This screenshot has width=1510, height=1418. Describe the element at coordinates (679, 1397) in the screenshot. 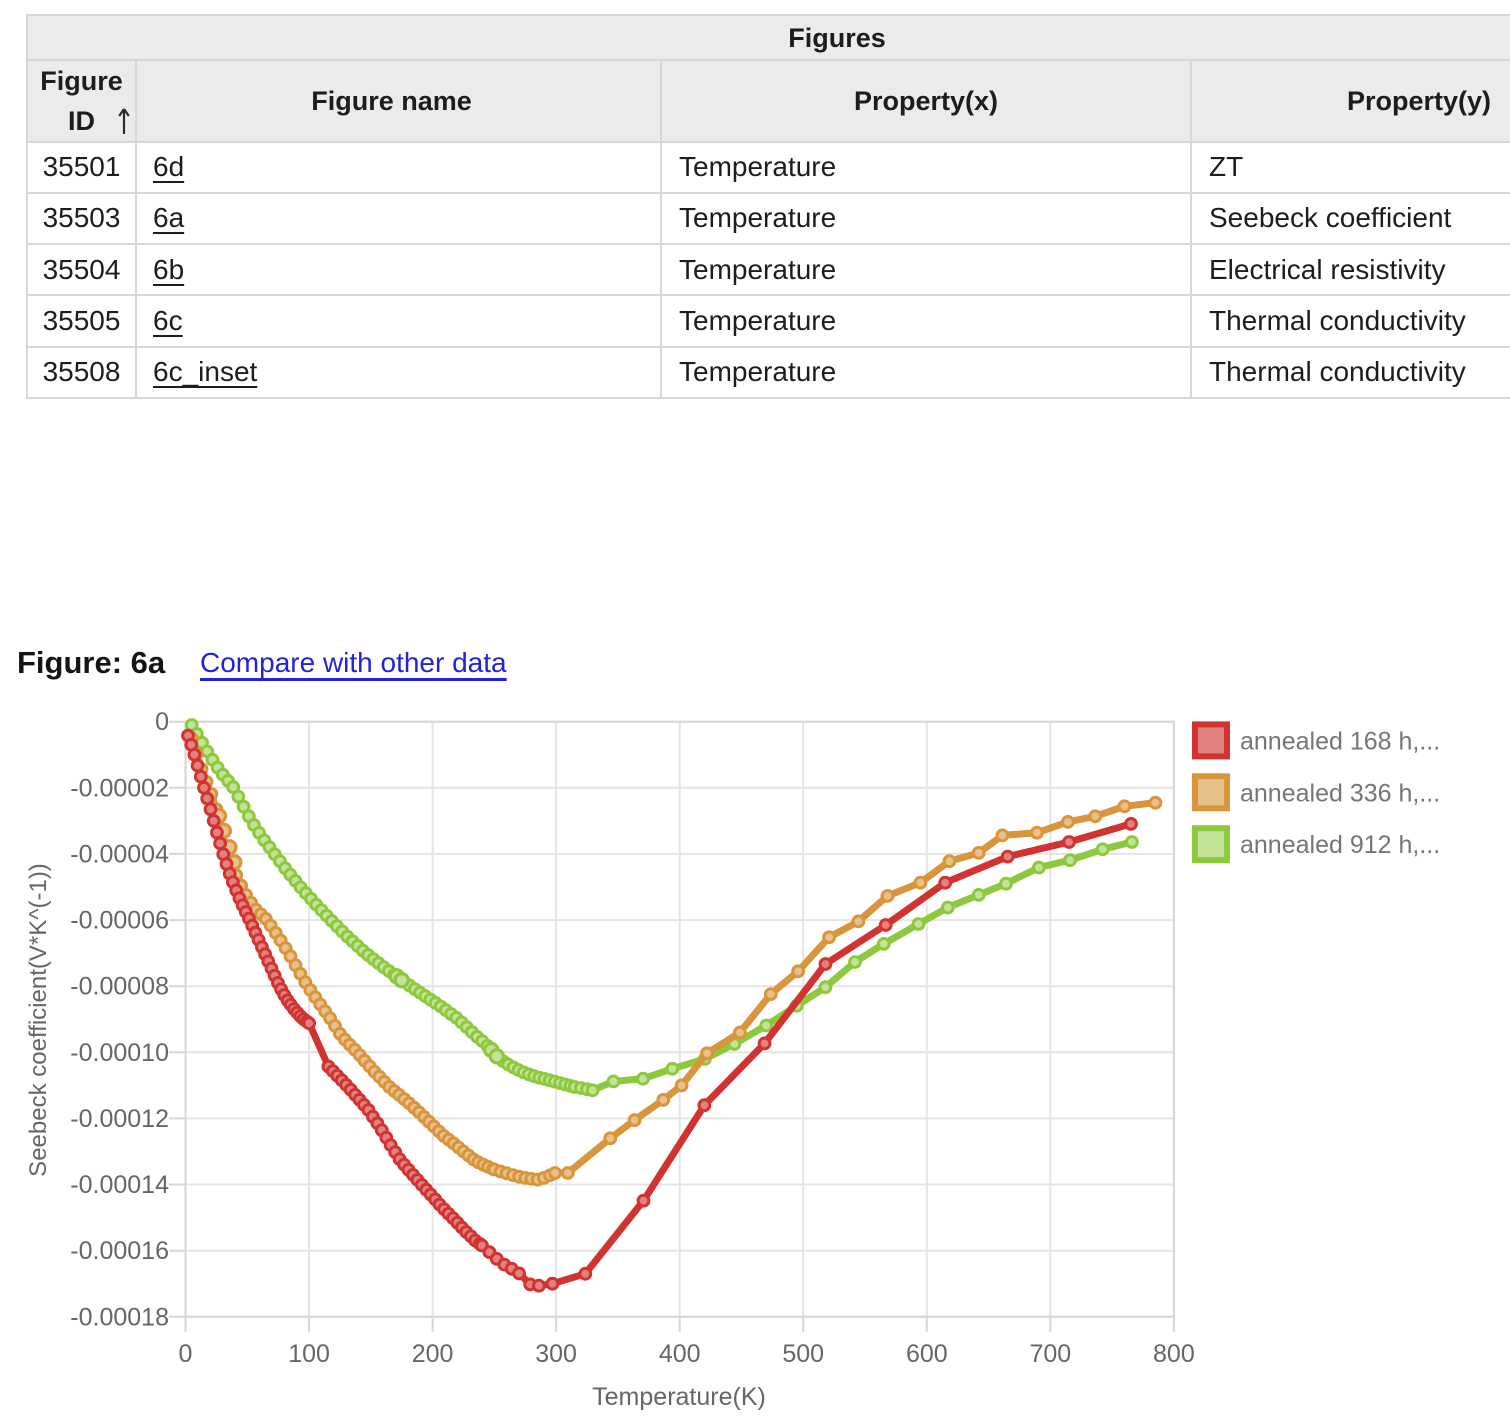

I see `svg-text: Temperature(K)` at that location.